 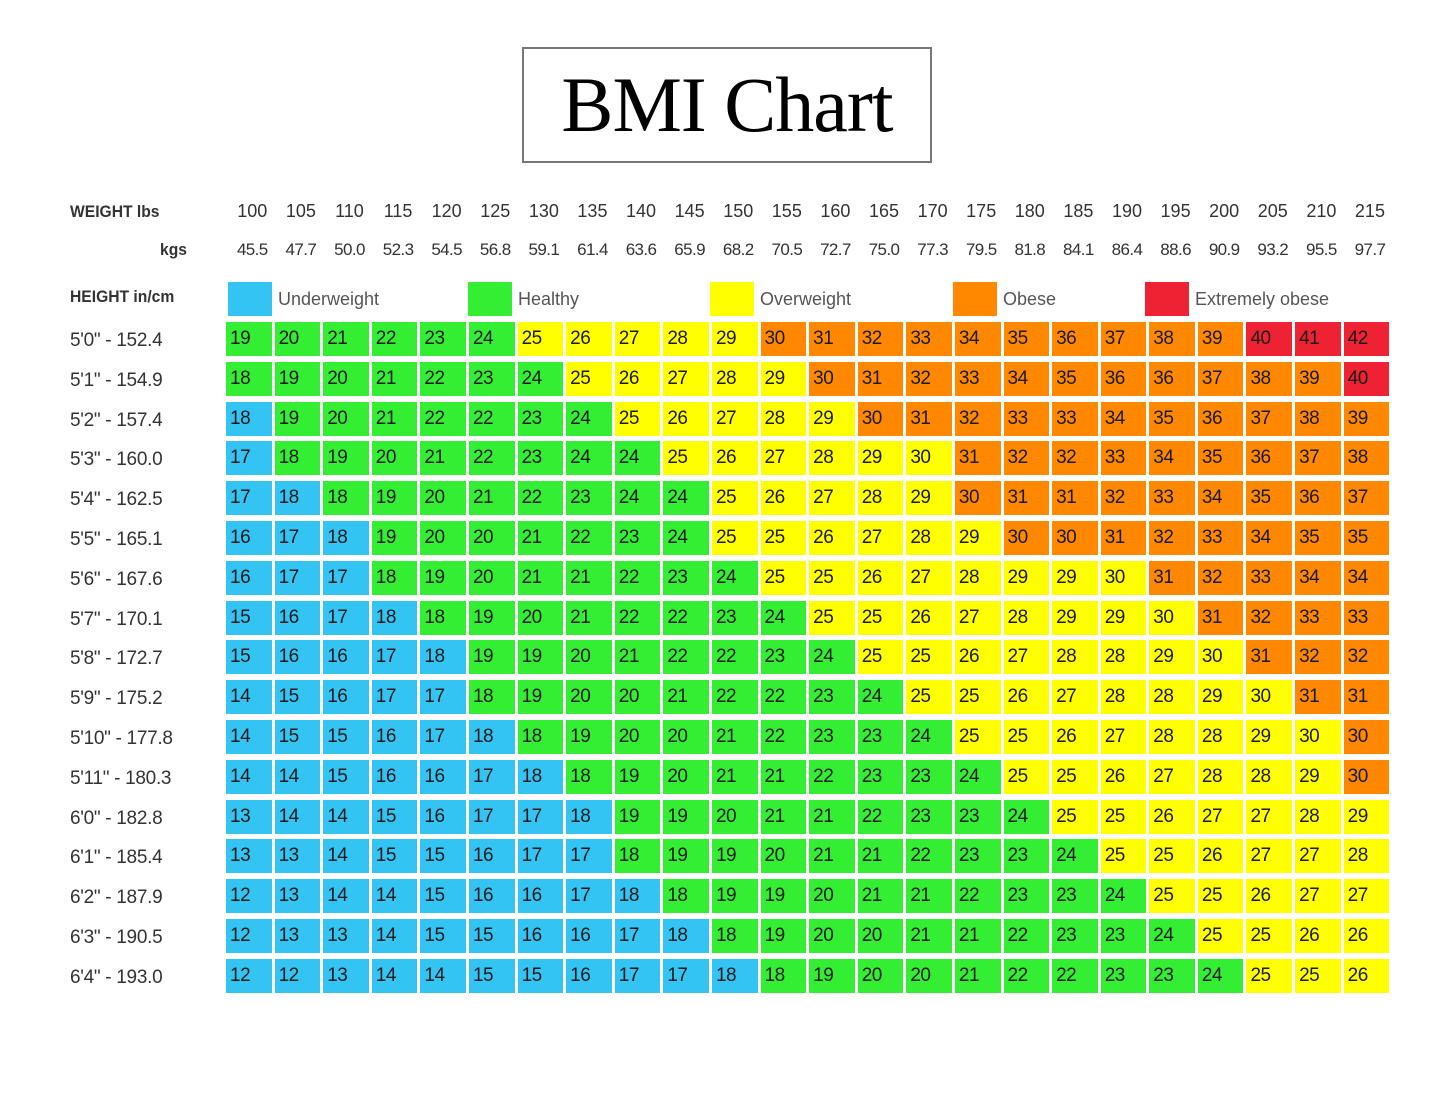 I want to click on weight-kgs-tick: 88.6, so click(x=1175, y=249).